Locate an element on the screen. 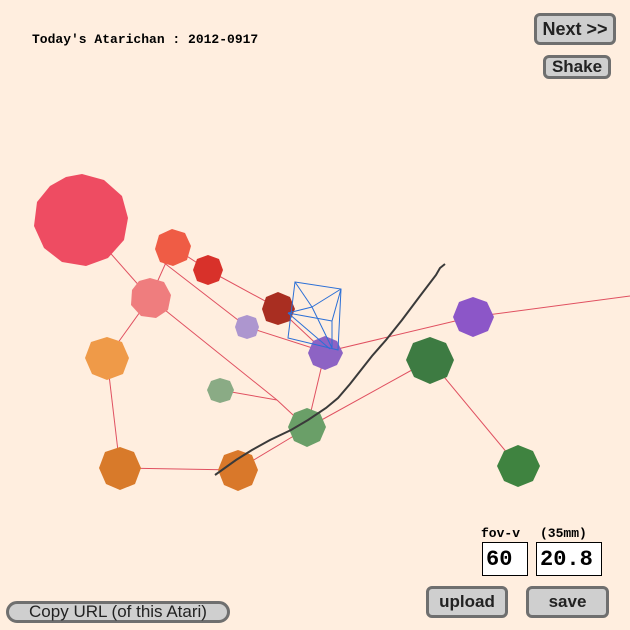  joint-green-mid is located at coordinates (307, 427).